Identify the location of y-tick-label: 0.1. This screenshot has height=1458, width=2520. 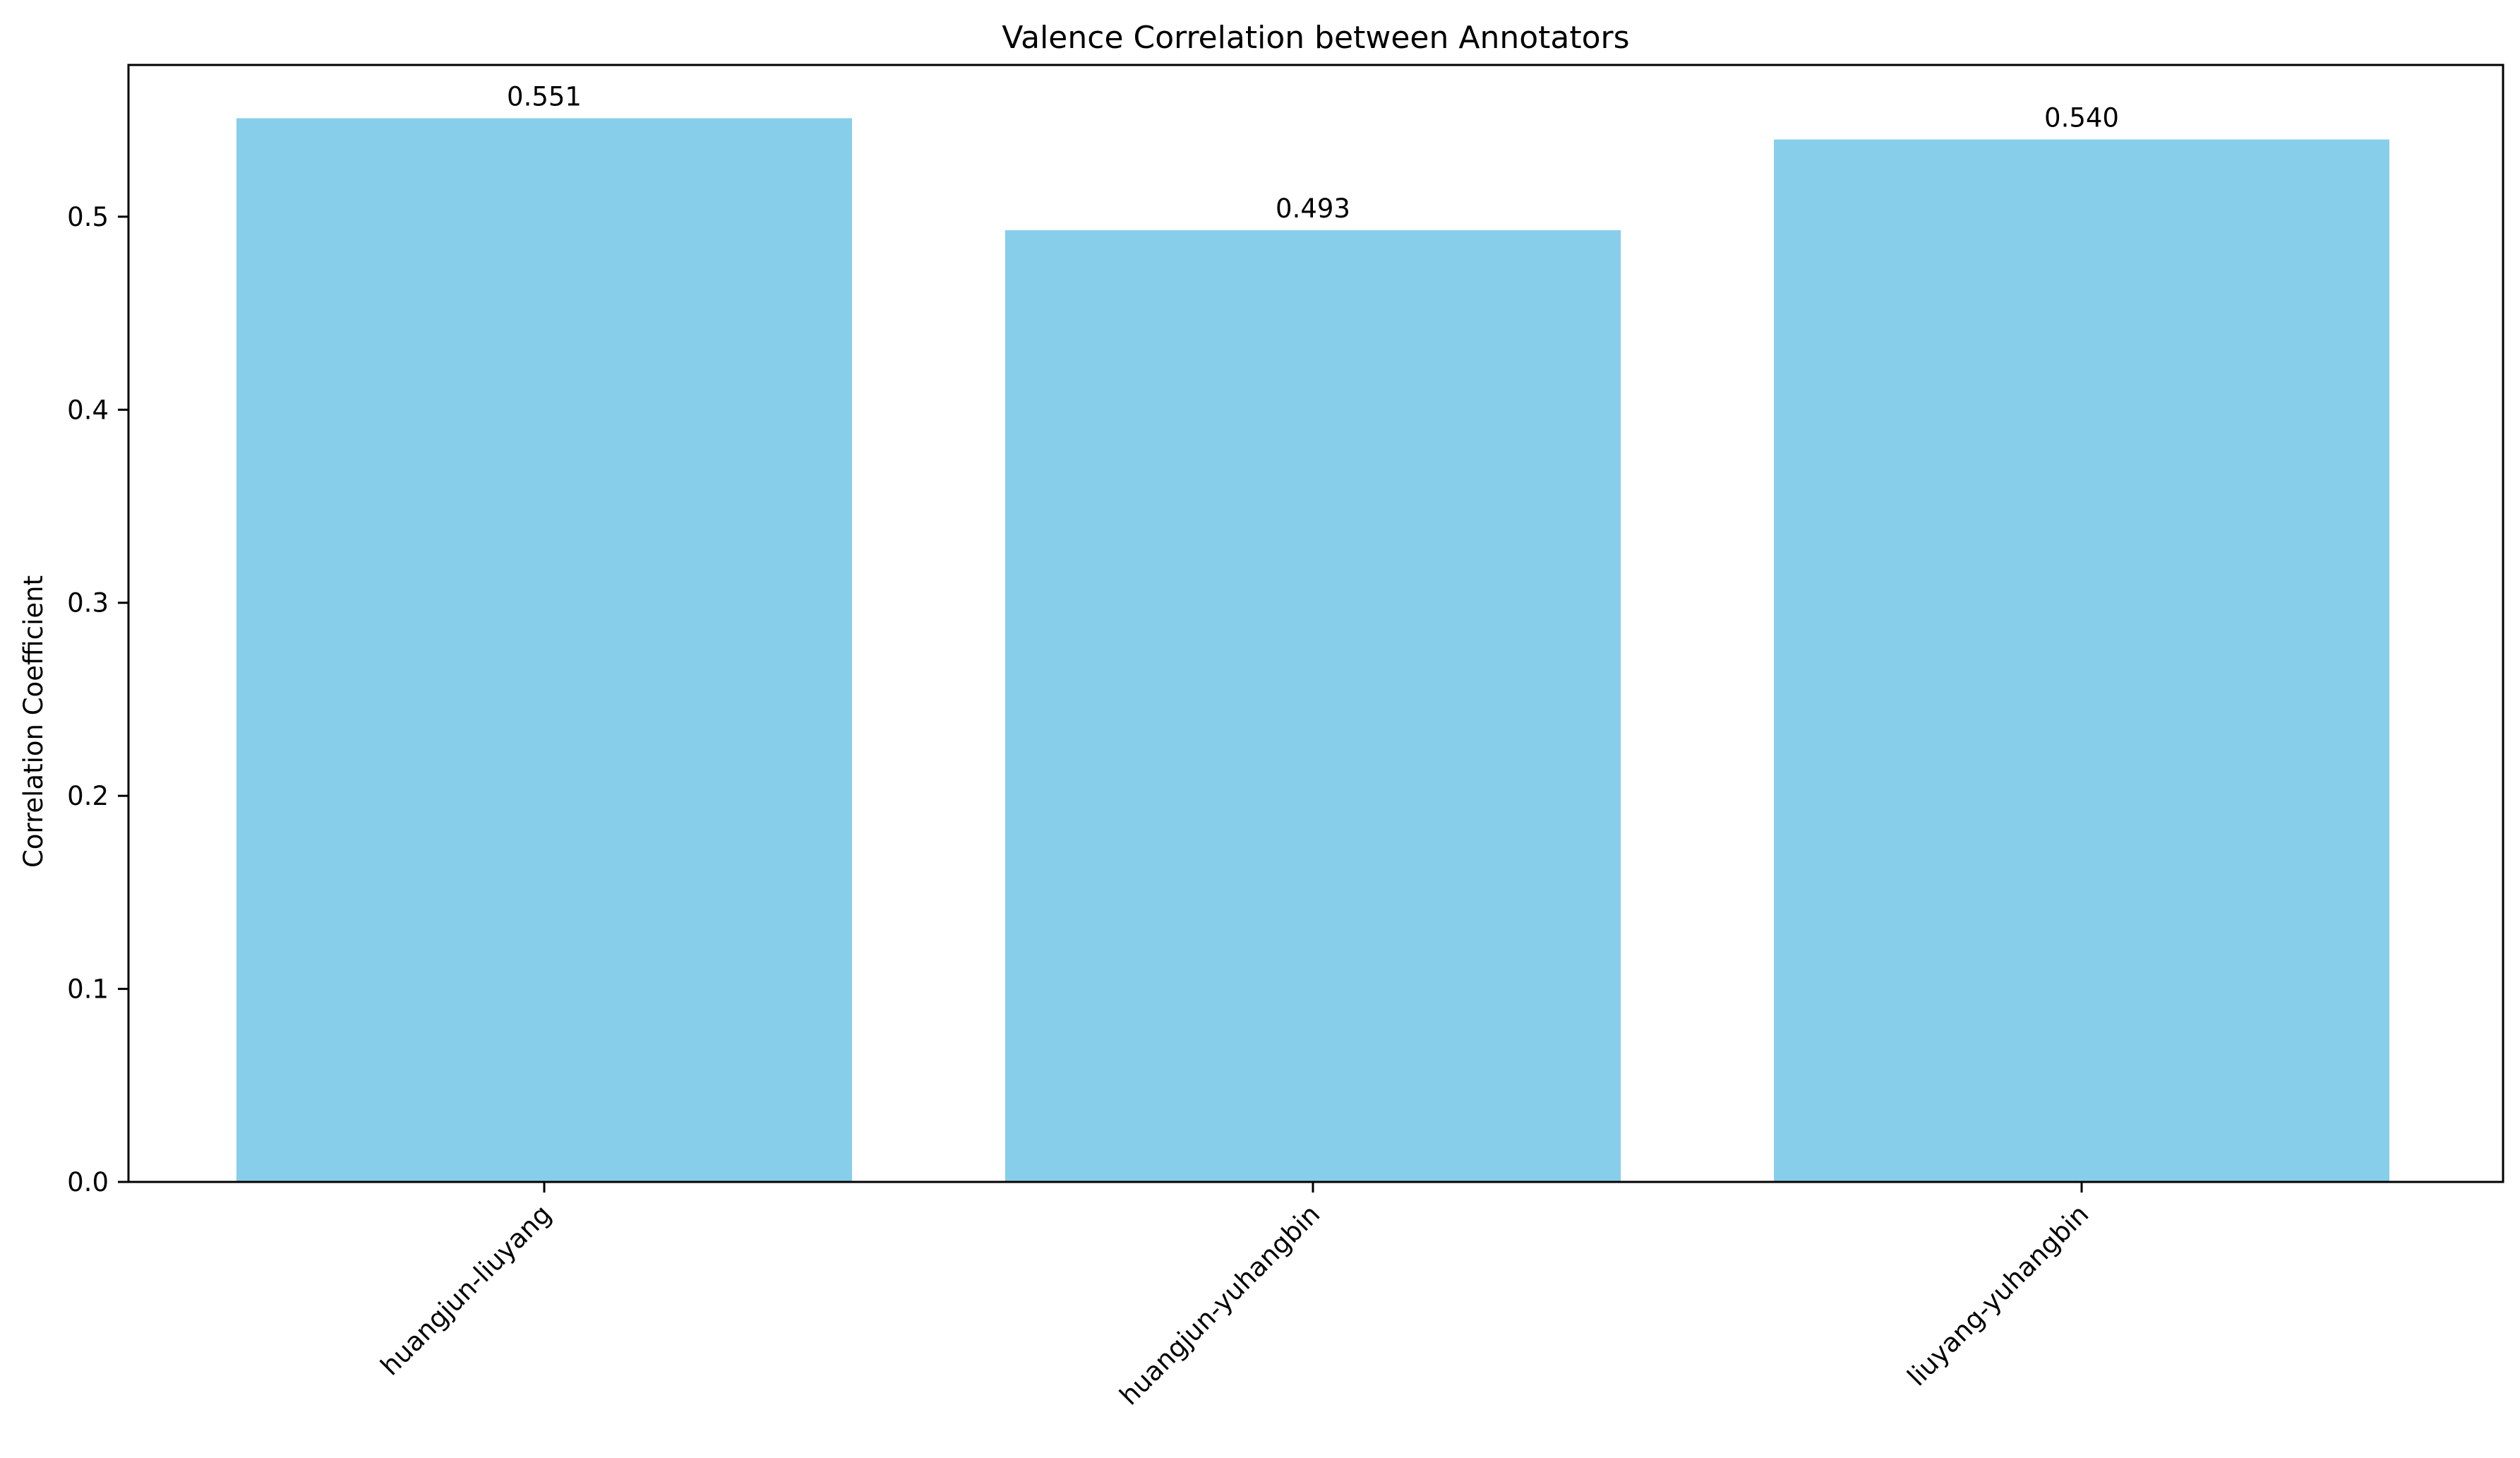
(88, 989).